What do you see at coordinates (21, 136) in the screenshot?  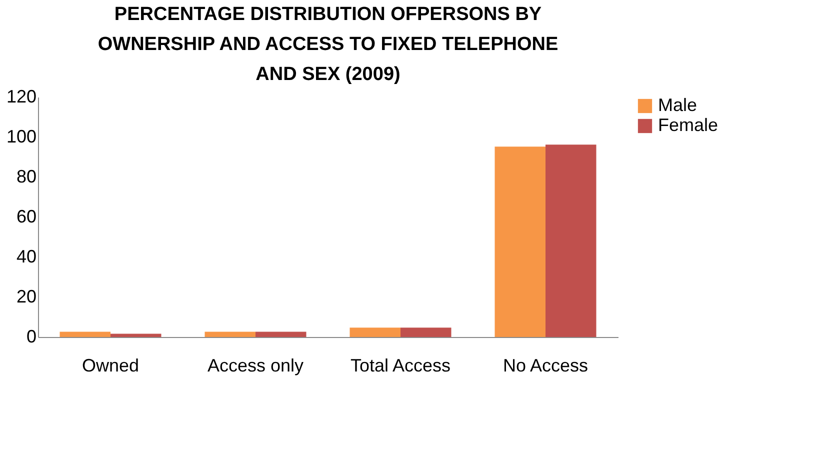 I see `y-tick-label: 100` at bounding box center [21, 136].